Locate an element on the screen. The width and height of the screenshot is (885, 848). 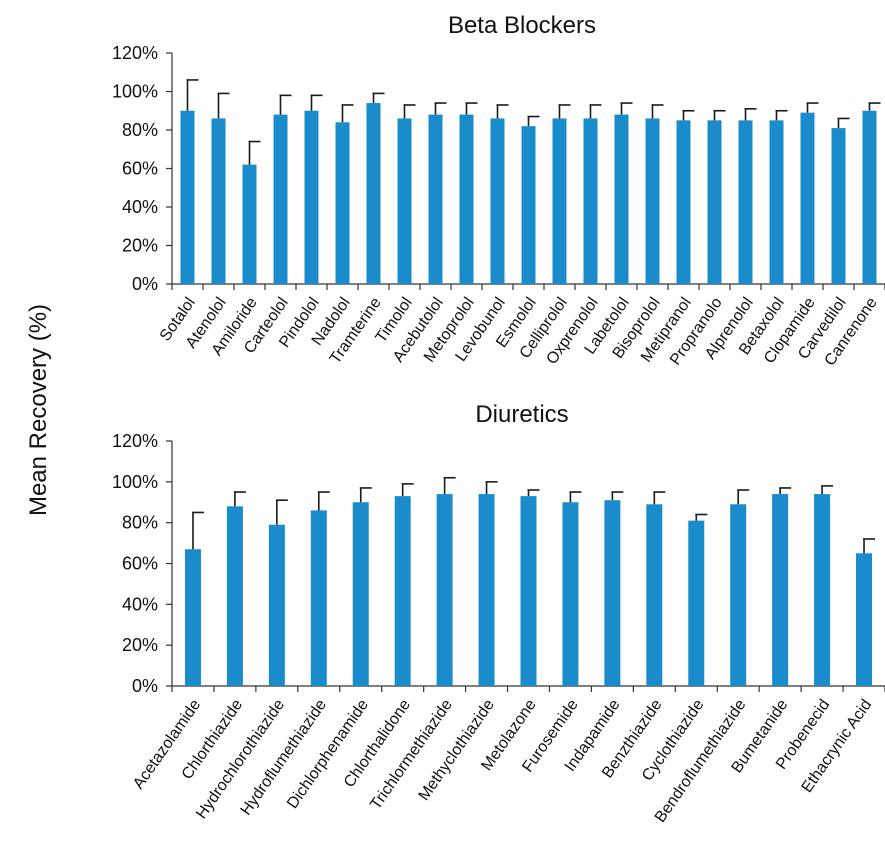
bar-sotalol is located at coordinates (187, 197).